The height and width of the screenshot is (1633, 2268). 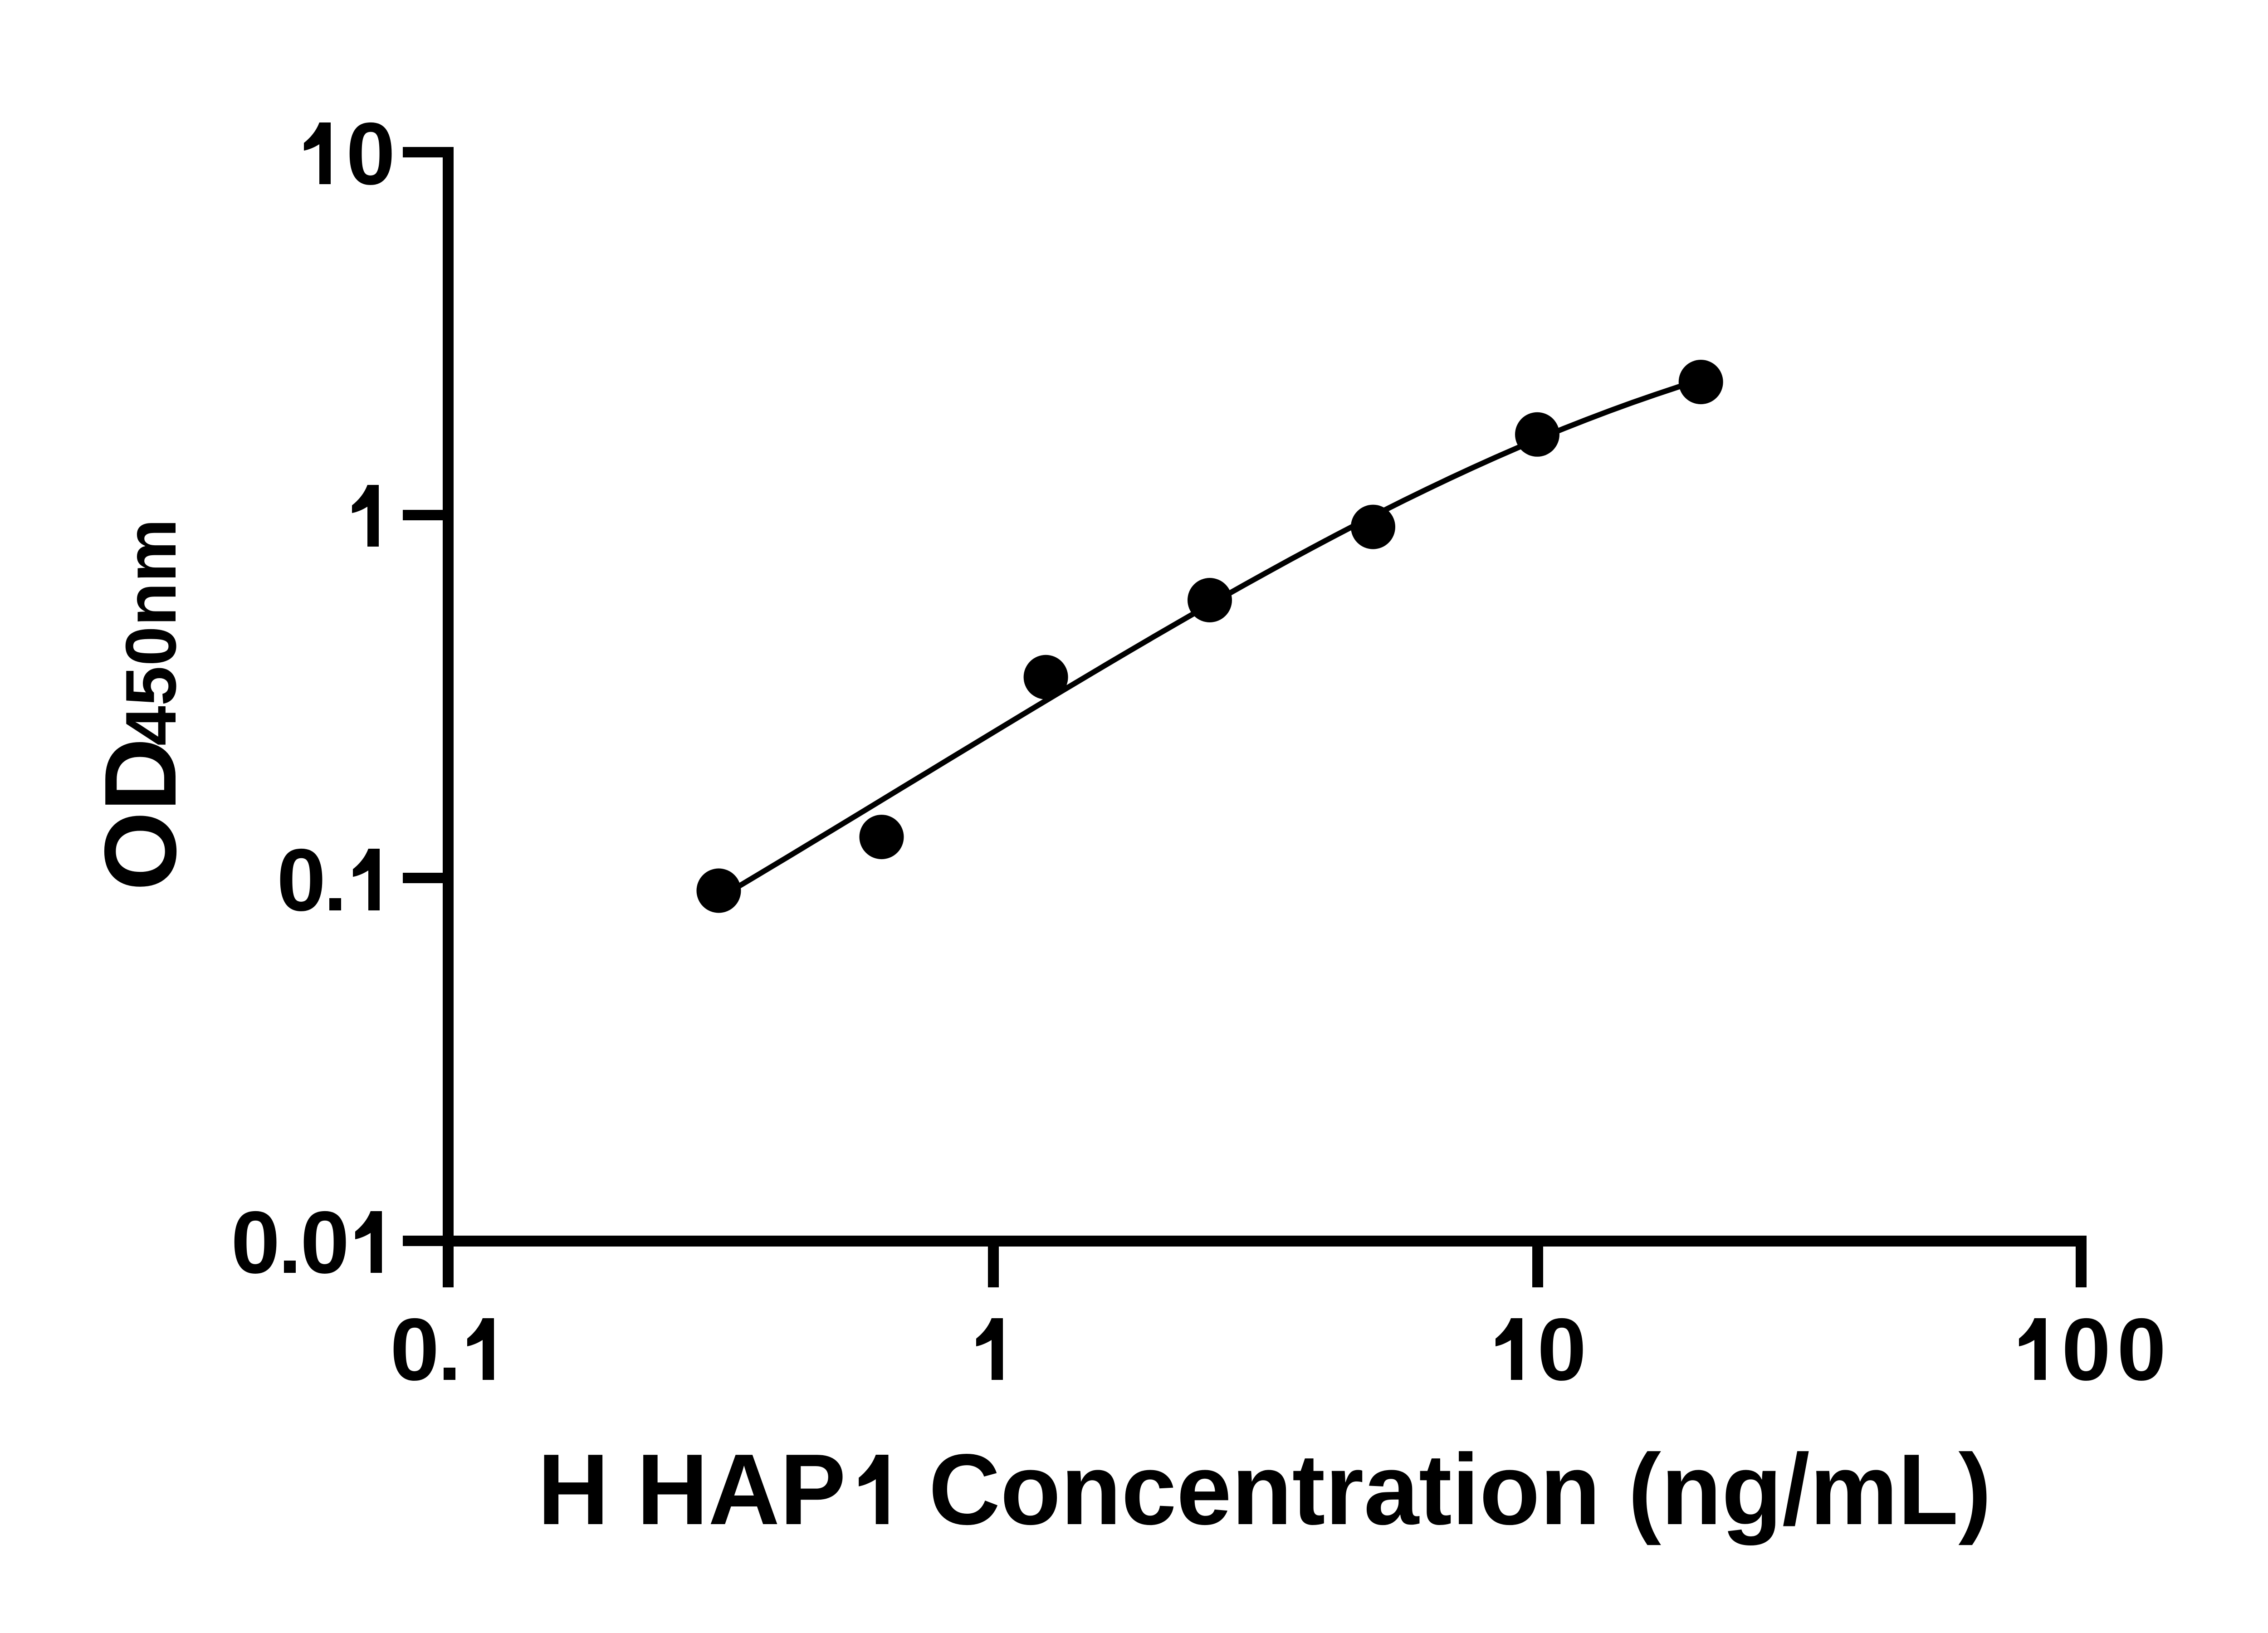 What do you see at coordinates (692, 1489) in the screenshot?
I see `svg-text: H HAP` at bounding box center [692, 1489].